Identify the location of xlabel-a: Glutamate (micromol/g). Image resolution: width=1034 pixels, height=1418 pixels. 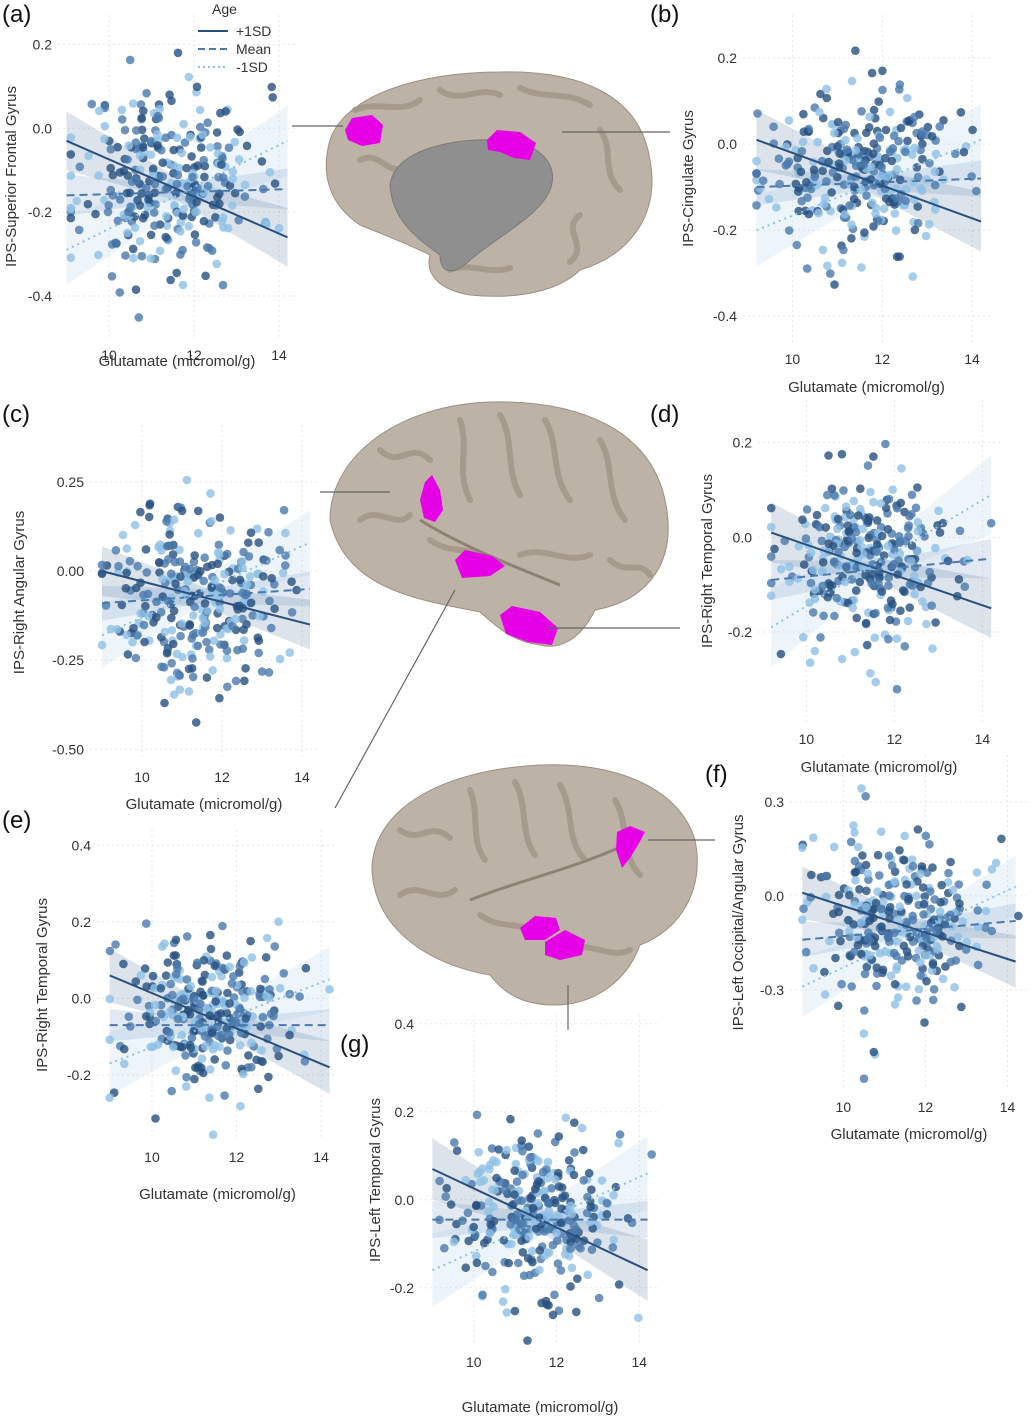
(177, 361).